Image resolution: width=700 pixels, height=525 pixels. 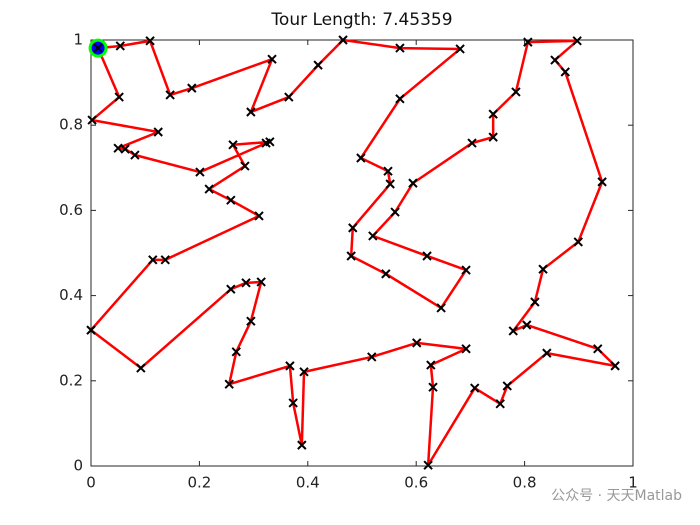 I want to click on x-tick-label: 0.6, so click(x=416, y=483).